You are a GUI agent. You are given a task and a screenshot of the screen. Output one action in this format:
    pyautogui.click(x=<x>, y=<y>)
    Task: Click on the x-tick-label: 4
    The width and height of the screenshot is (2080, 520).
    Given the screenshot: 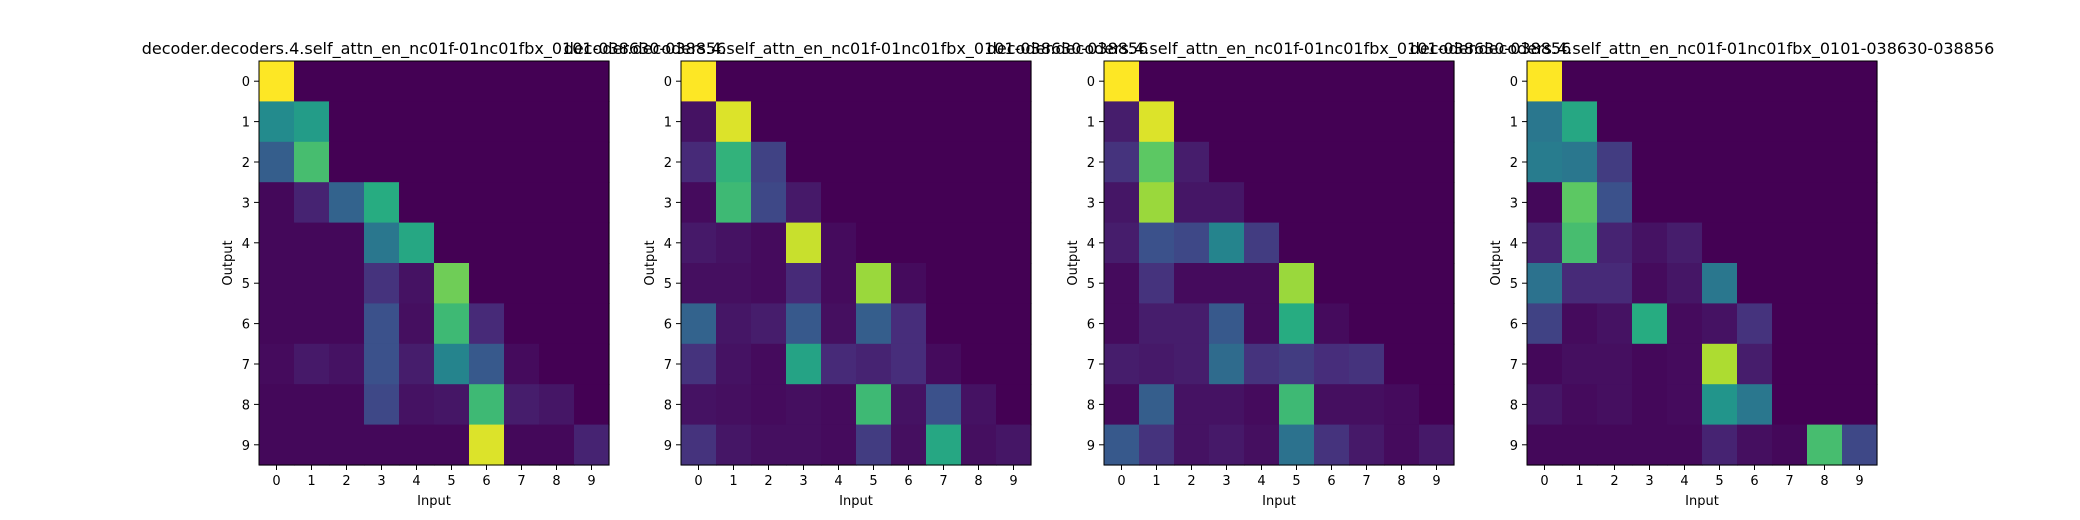 What is the action you would take?
    pyautogui.click(x=1261, y=481)
    